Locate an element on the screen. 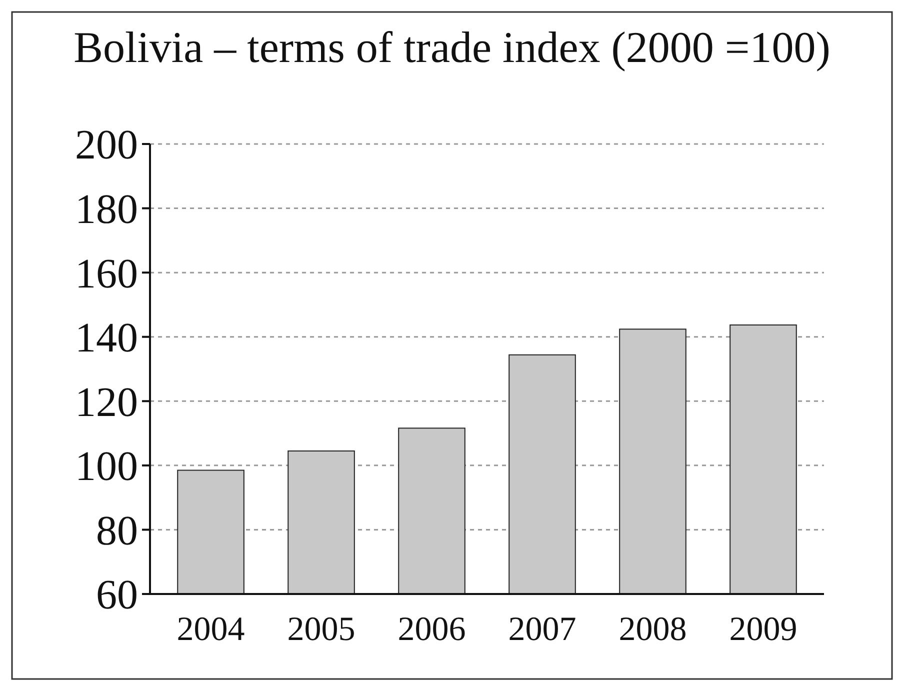 The height and width of the screenshot is (691, 904). y-tick-label: 200 is located at coordinates (106, 145).